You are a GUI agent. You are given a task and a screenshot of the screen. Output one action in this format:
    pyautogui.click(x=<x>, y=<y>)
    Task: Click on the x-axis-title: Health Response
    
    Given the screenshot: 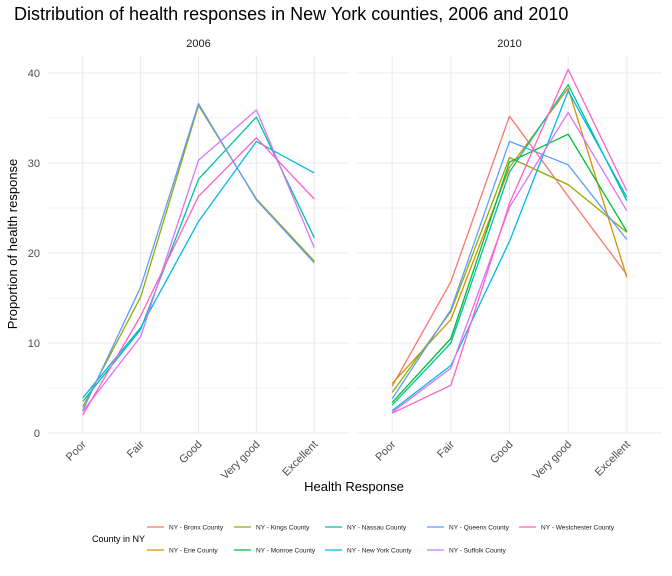 What is the action you would take?
    pyautogui.click(x=354, y=486)
    